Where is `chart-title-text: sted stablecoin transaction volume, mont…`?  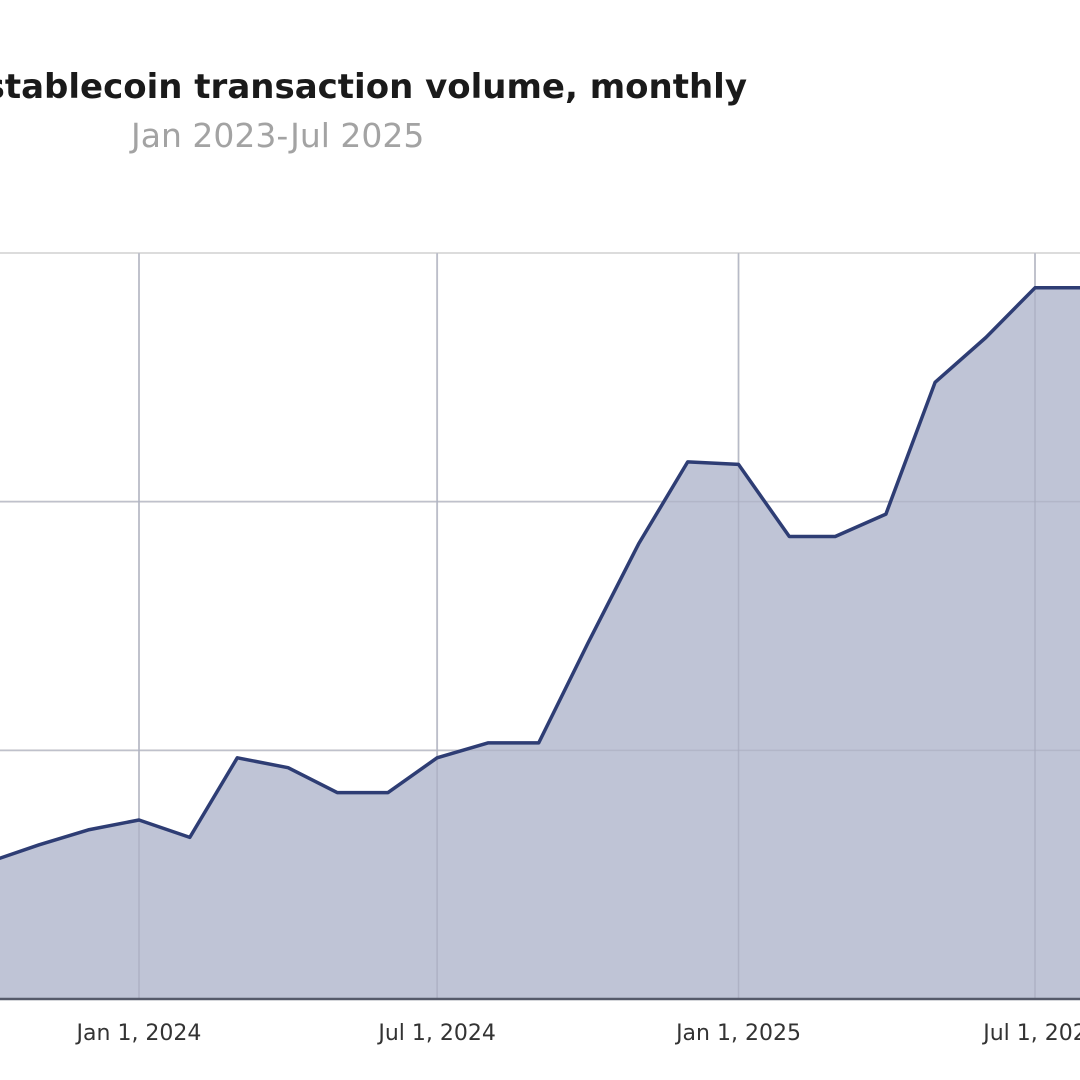 chart-title-text: sted stablecoin transaction volume, mont… is located at coordinates (373, 87).